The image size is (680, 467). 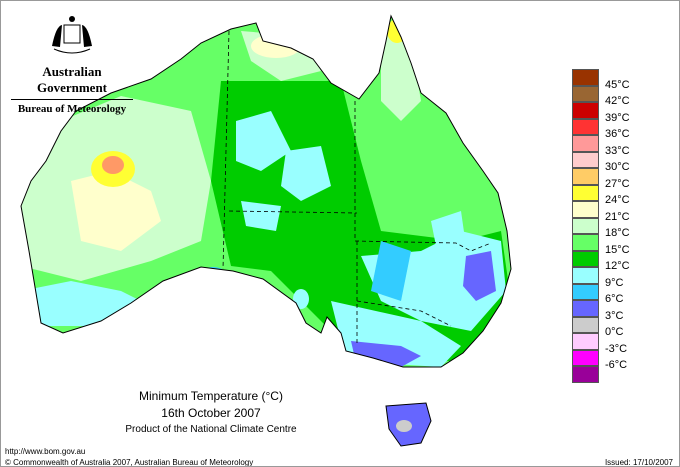 What do you see at coordinates (45, 451) in the screenshot?
I see `bom-url-link: http://www.bom.gov.au` at bounding box center [45, 451].